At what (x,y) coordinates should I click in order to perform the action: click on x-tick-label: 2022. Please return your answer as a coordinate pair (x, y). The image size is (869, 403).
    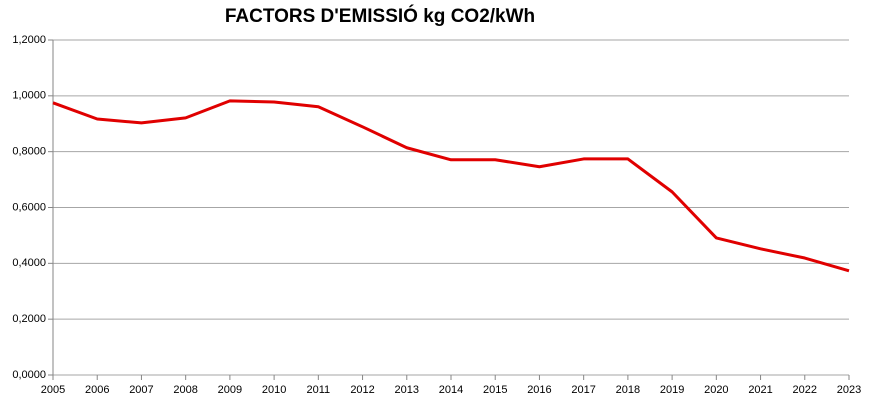
    Looking at the image, I should click on (805, 390).